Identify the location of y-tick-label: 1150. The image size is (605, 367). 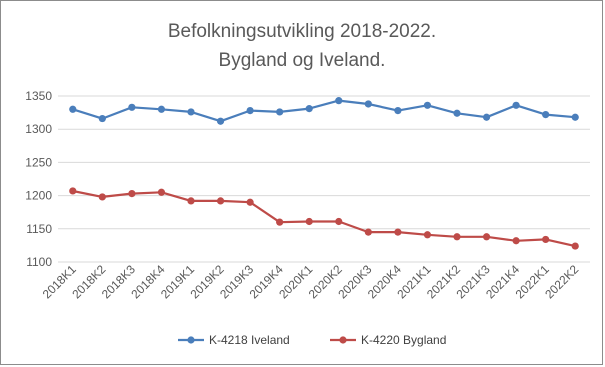
(39, 229).